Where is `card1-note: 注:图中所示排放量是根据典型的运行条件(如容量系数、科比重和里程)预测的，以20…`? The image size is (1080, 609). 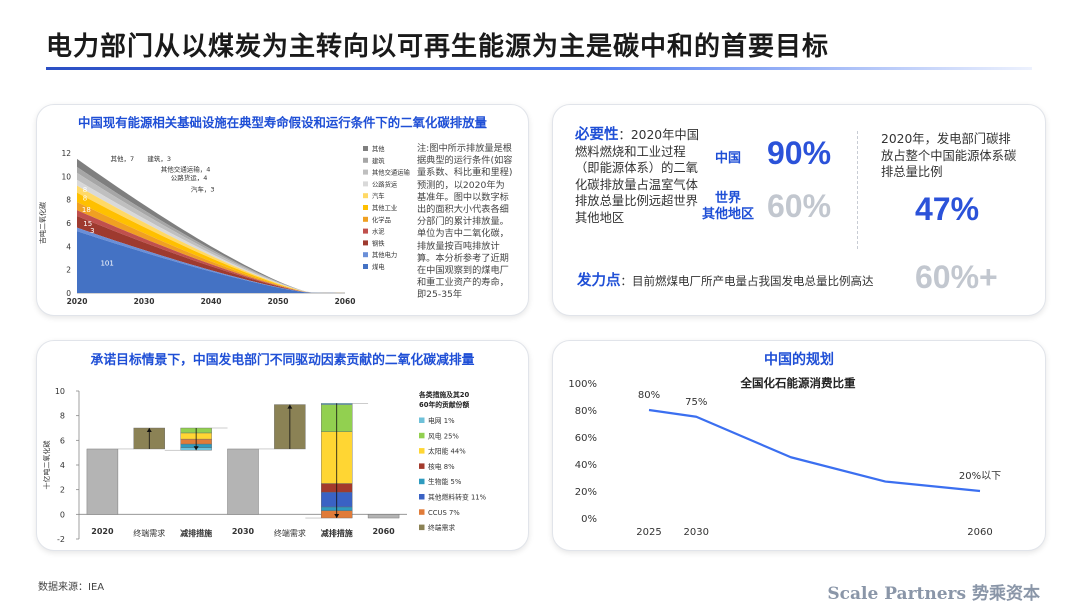 card1-note: 注:图中所示排放量是根据典型的运行条件(如容量系数、科比重和里程)预测的，以20… is located at coordinates (465, 222).